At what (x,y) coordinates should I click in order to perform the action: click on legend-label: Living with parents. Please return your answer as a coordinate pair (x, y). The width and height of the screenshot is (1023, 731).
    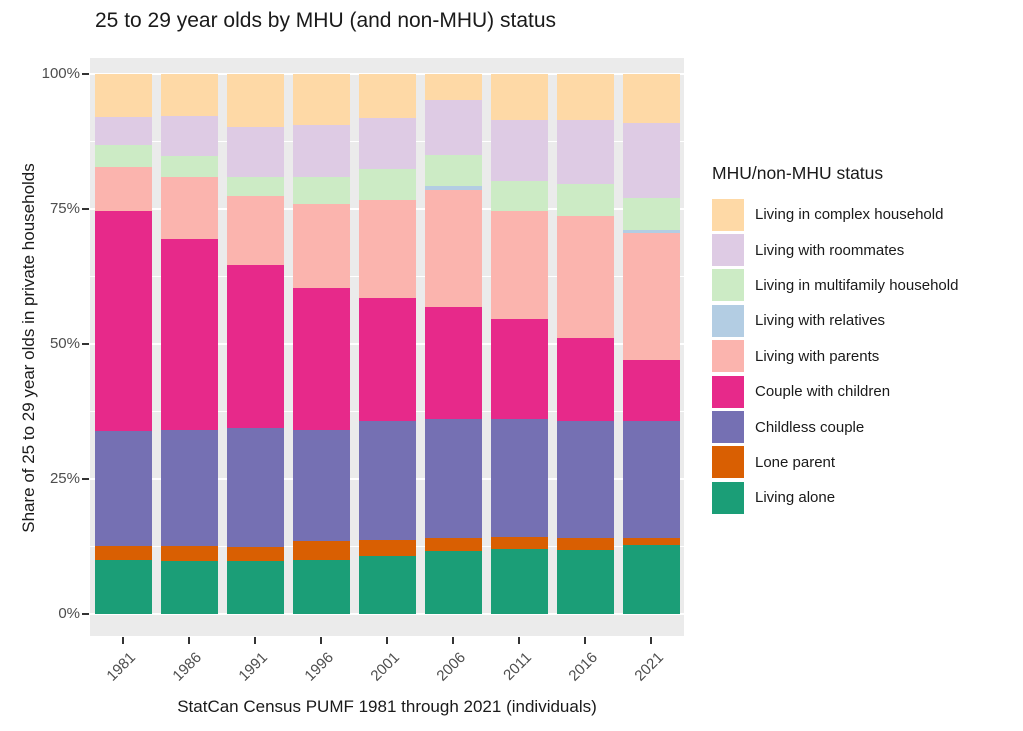
    Looking at the image, I should click on (817, 356).